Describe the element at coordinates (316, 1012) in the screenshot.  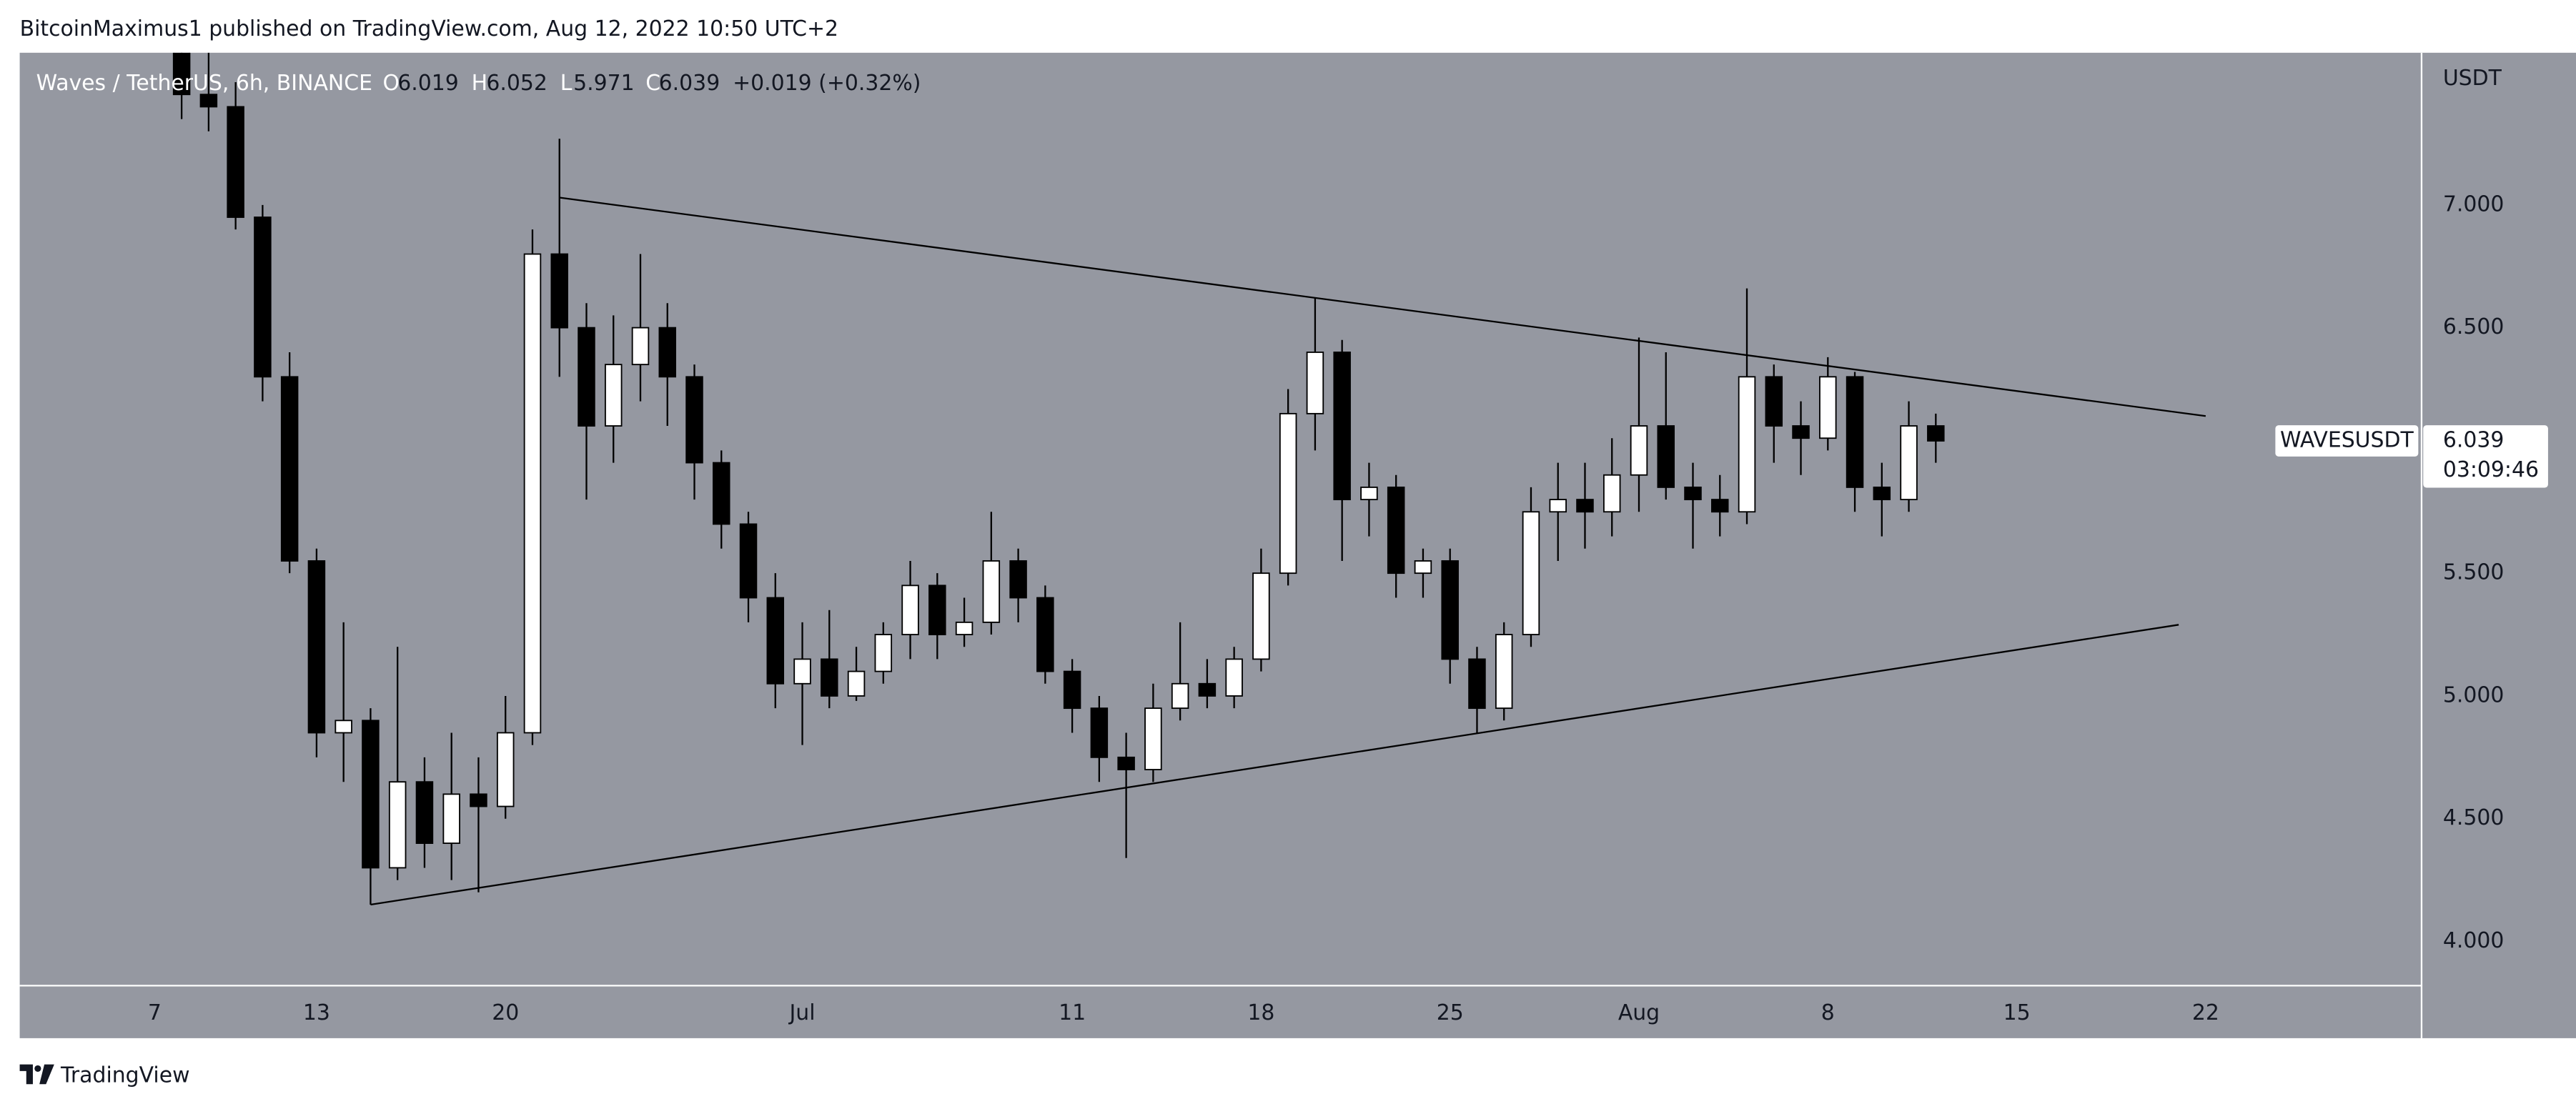
I see `x-tick-label: 13` at that location.